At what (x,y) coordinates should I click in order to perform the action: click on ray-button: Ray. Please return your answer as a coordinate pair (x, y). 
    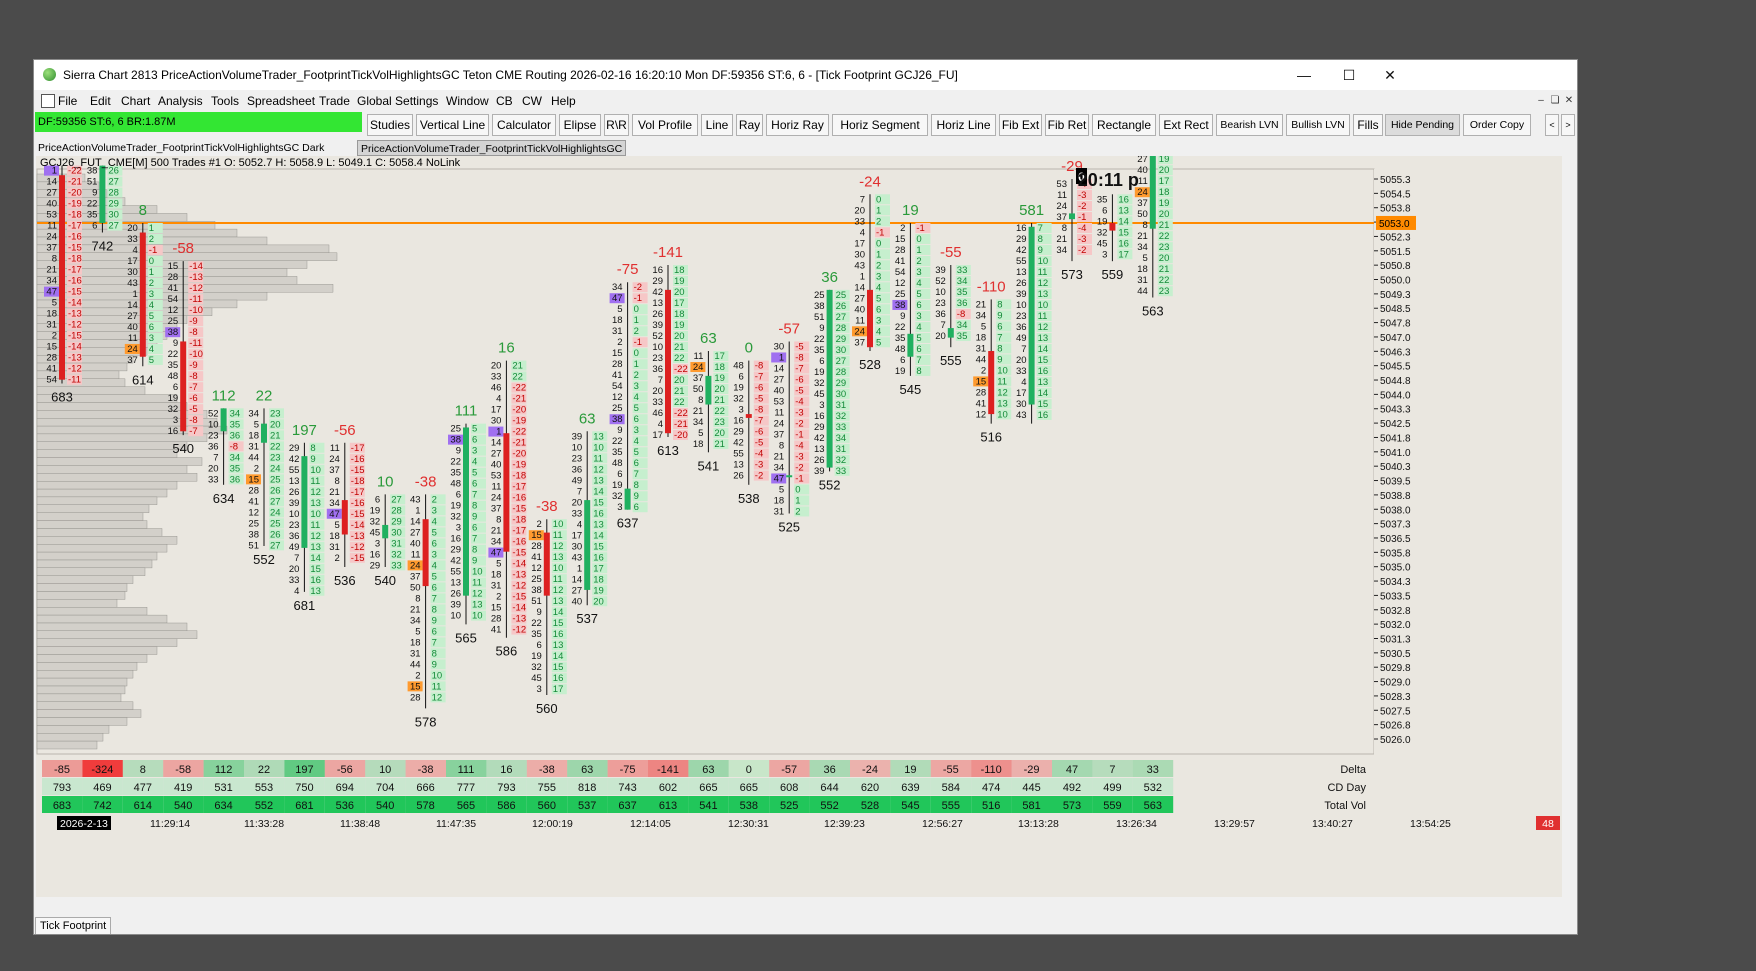
    Looking at the image, I should click on (749, 125).